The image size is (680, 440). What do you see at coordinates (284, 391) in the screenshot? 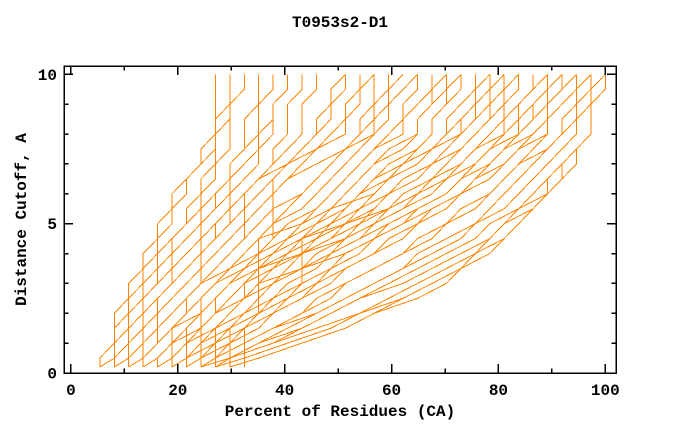
I see `x-tick-label: 40` at bounding box center [284, 391].